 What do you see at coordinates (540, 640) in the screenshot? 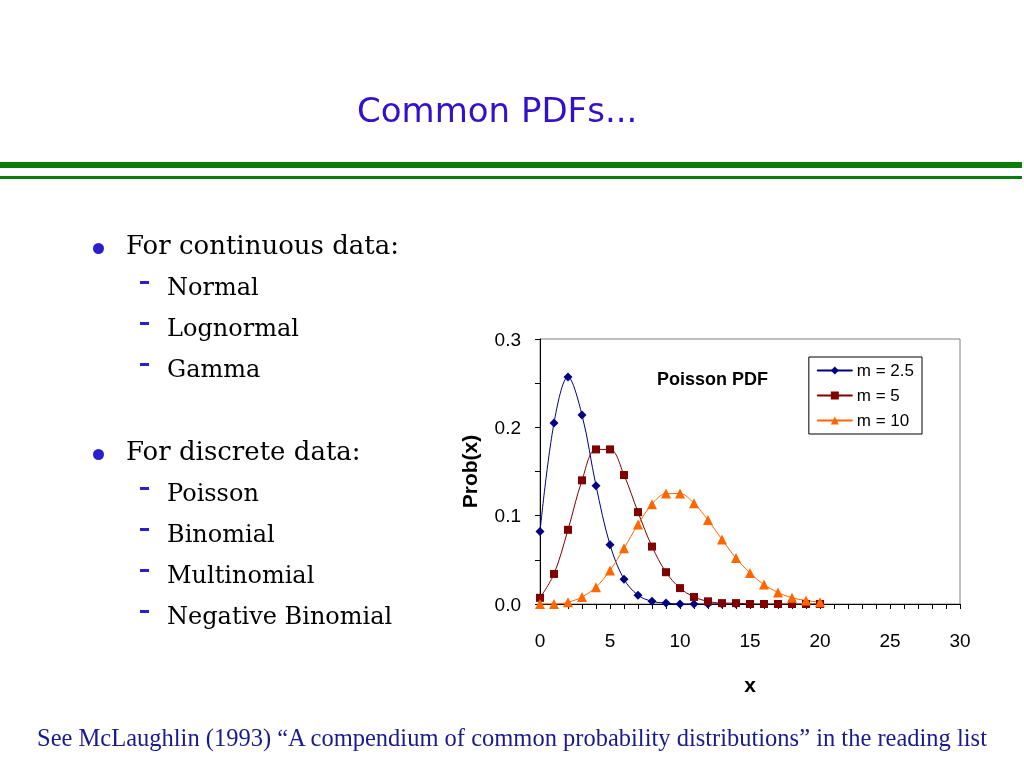
I see `x-tick-label: 0` at bounding box center [540, 640].